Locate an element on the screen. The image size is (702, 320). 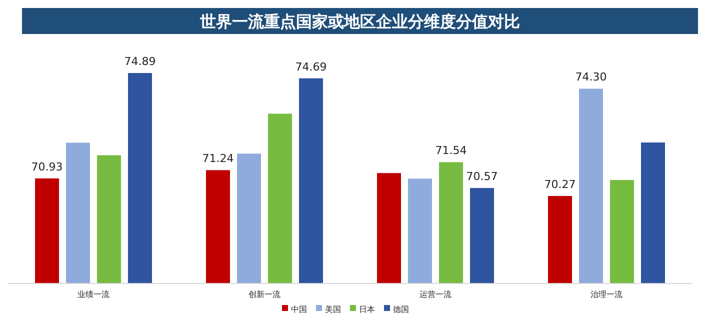
legend-label: 德国 is located at coordinates (401, 309).